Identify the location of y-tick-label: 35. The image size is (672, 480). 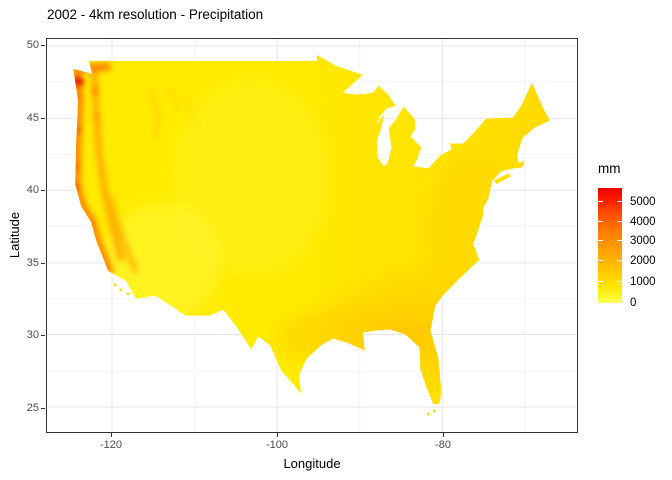
(32, 263).